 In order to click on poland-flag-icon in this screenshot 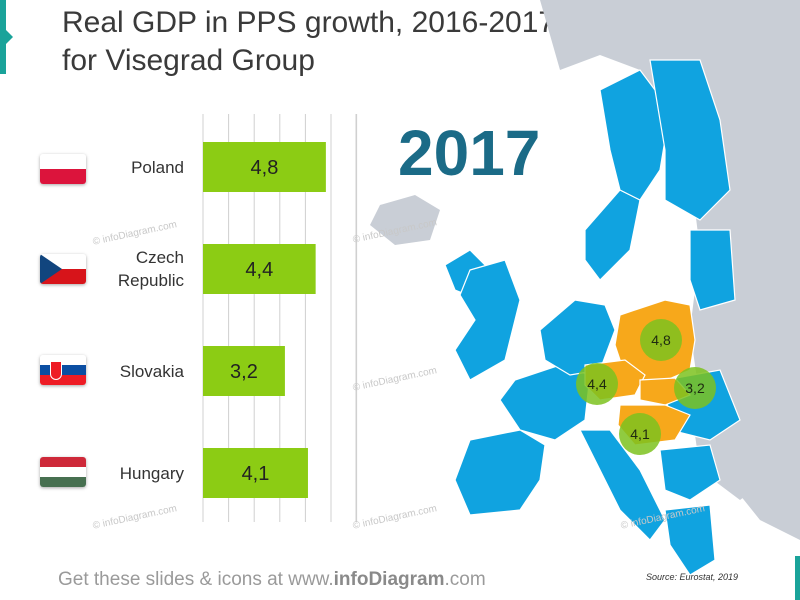, I will do `click(63, 169)`.